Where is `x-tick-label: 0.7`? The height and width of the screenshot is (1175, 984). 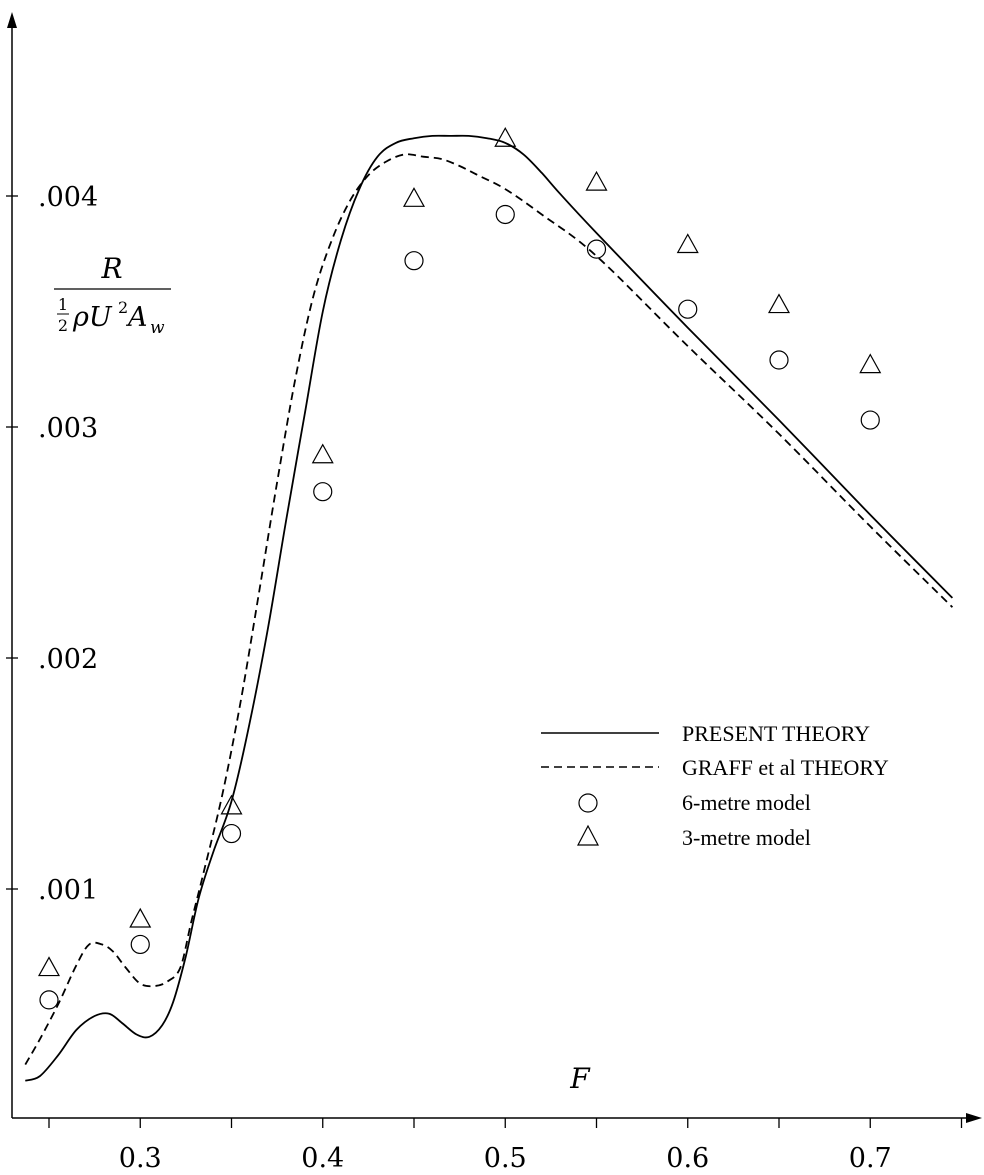
x-tick-label: 0.7 is located at coordinates (870, 1158).